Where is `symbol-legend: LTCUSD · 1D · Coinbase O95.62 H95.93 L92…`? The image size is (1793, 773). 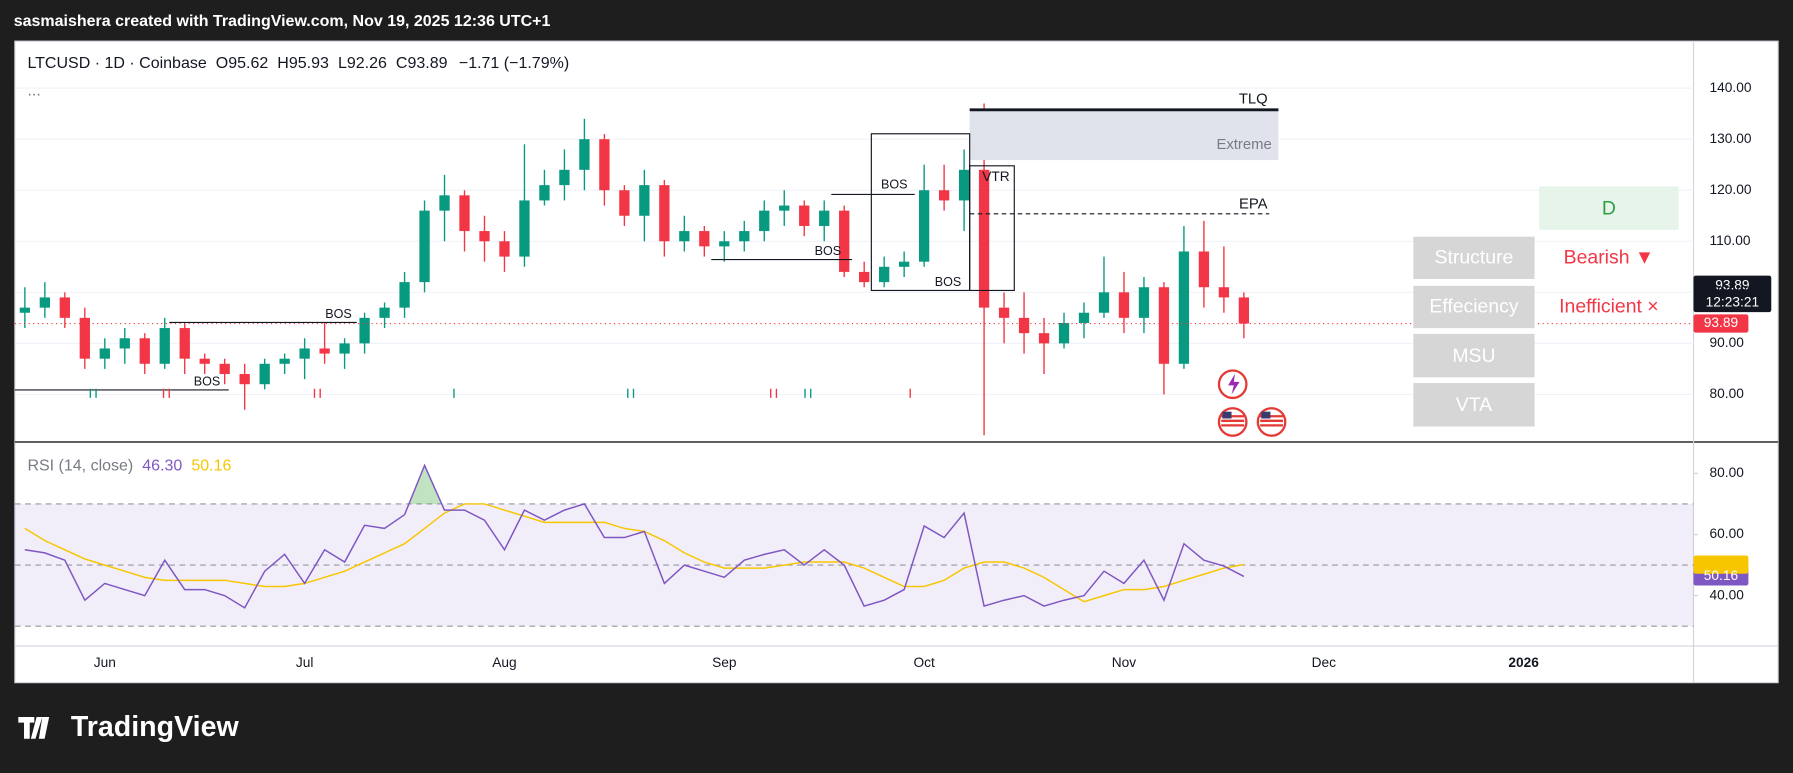
symbol-legend: LTCUSD · 1D · Coinbase O95.62 H95.93 L92… is located at coordinates (298, 63).